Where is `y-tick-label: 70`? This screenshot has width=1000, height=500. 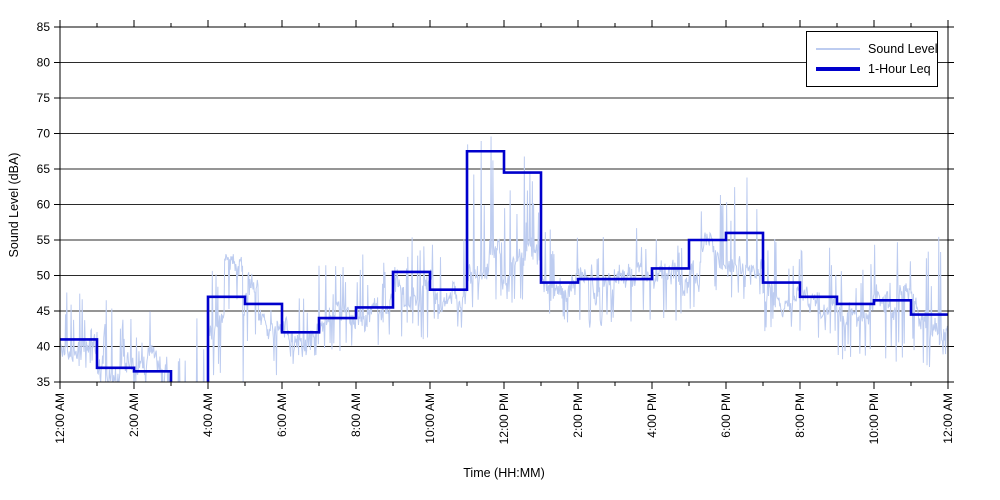
y-tick-label: 70 is located at coordinates (44, 134).